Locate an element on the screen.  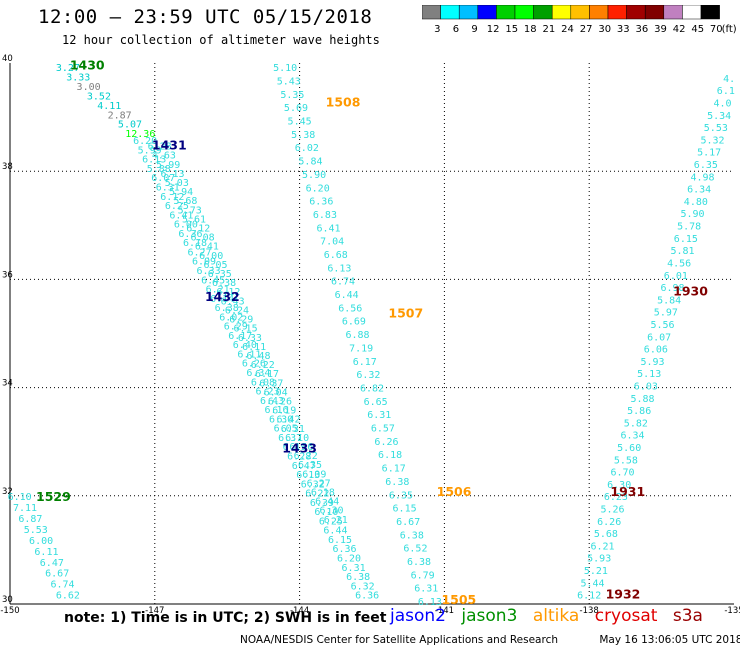
swh-value: 6.22 is located at coordinates (263, 365).